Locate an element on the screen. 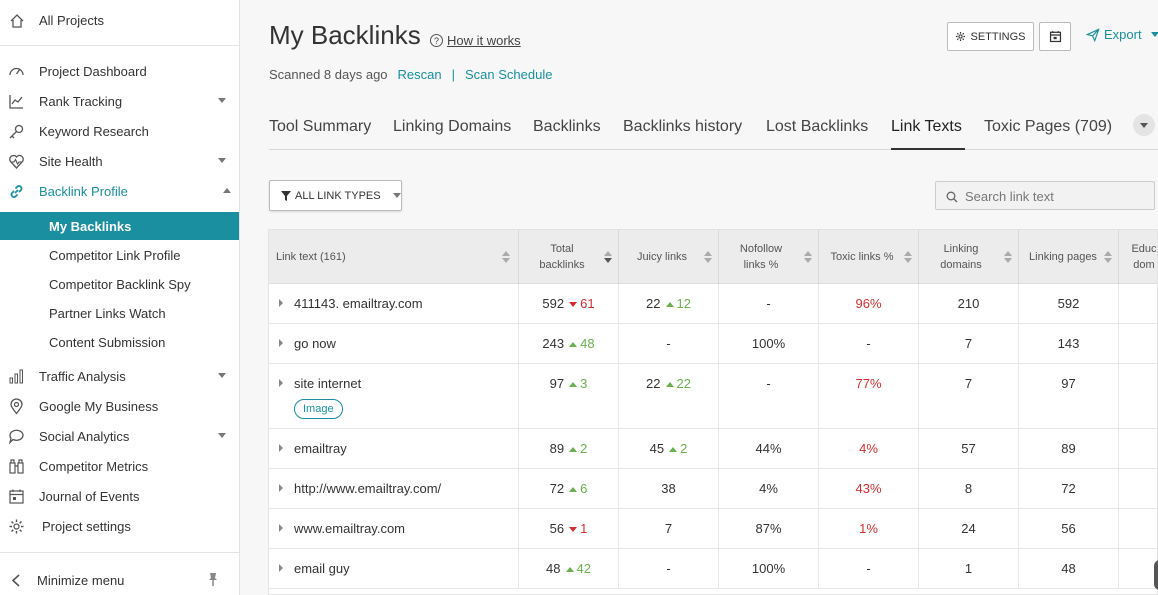  linking-domains-value: 57 is located at coordinates (968, 448).